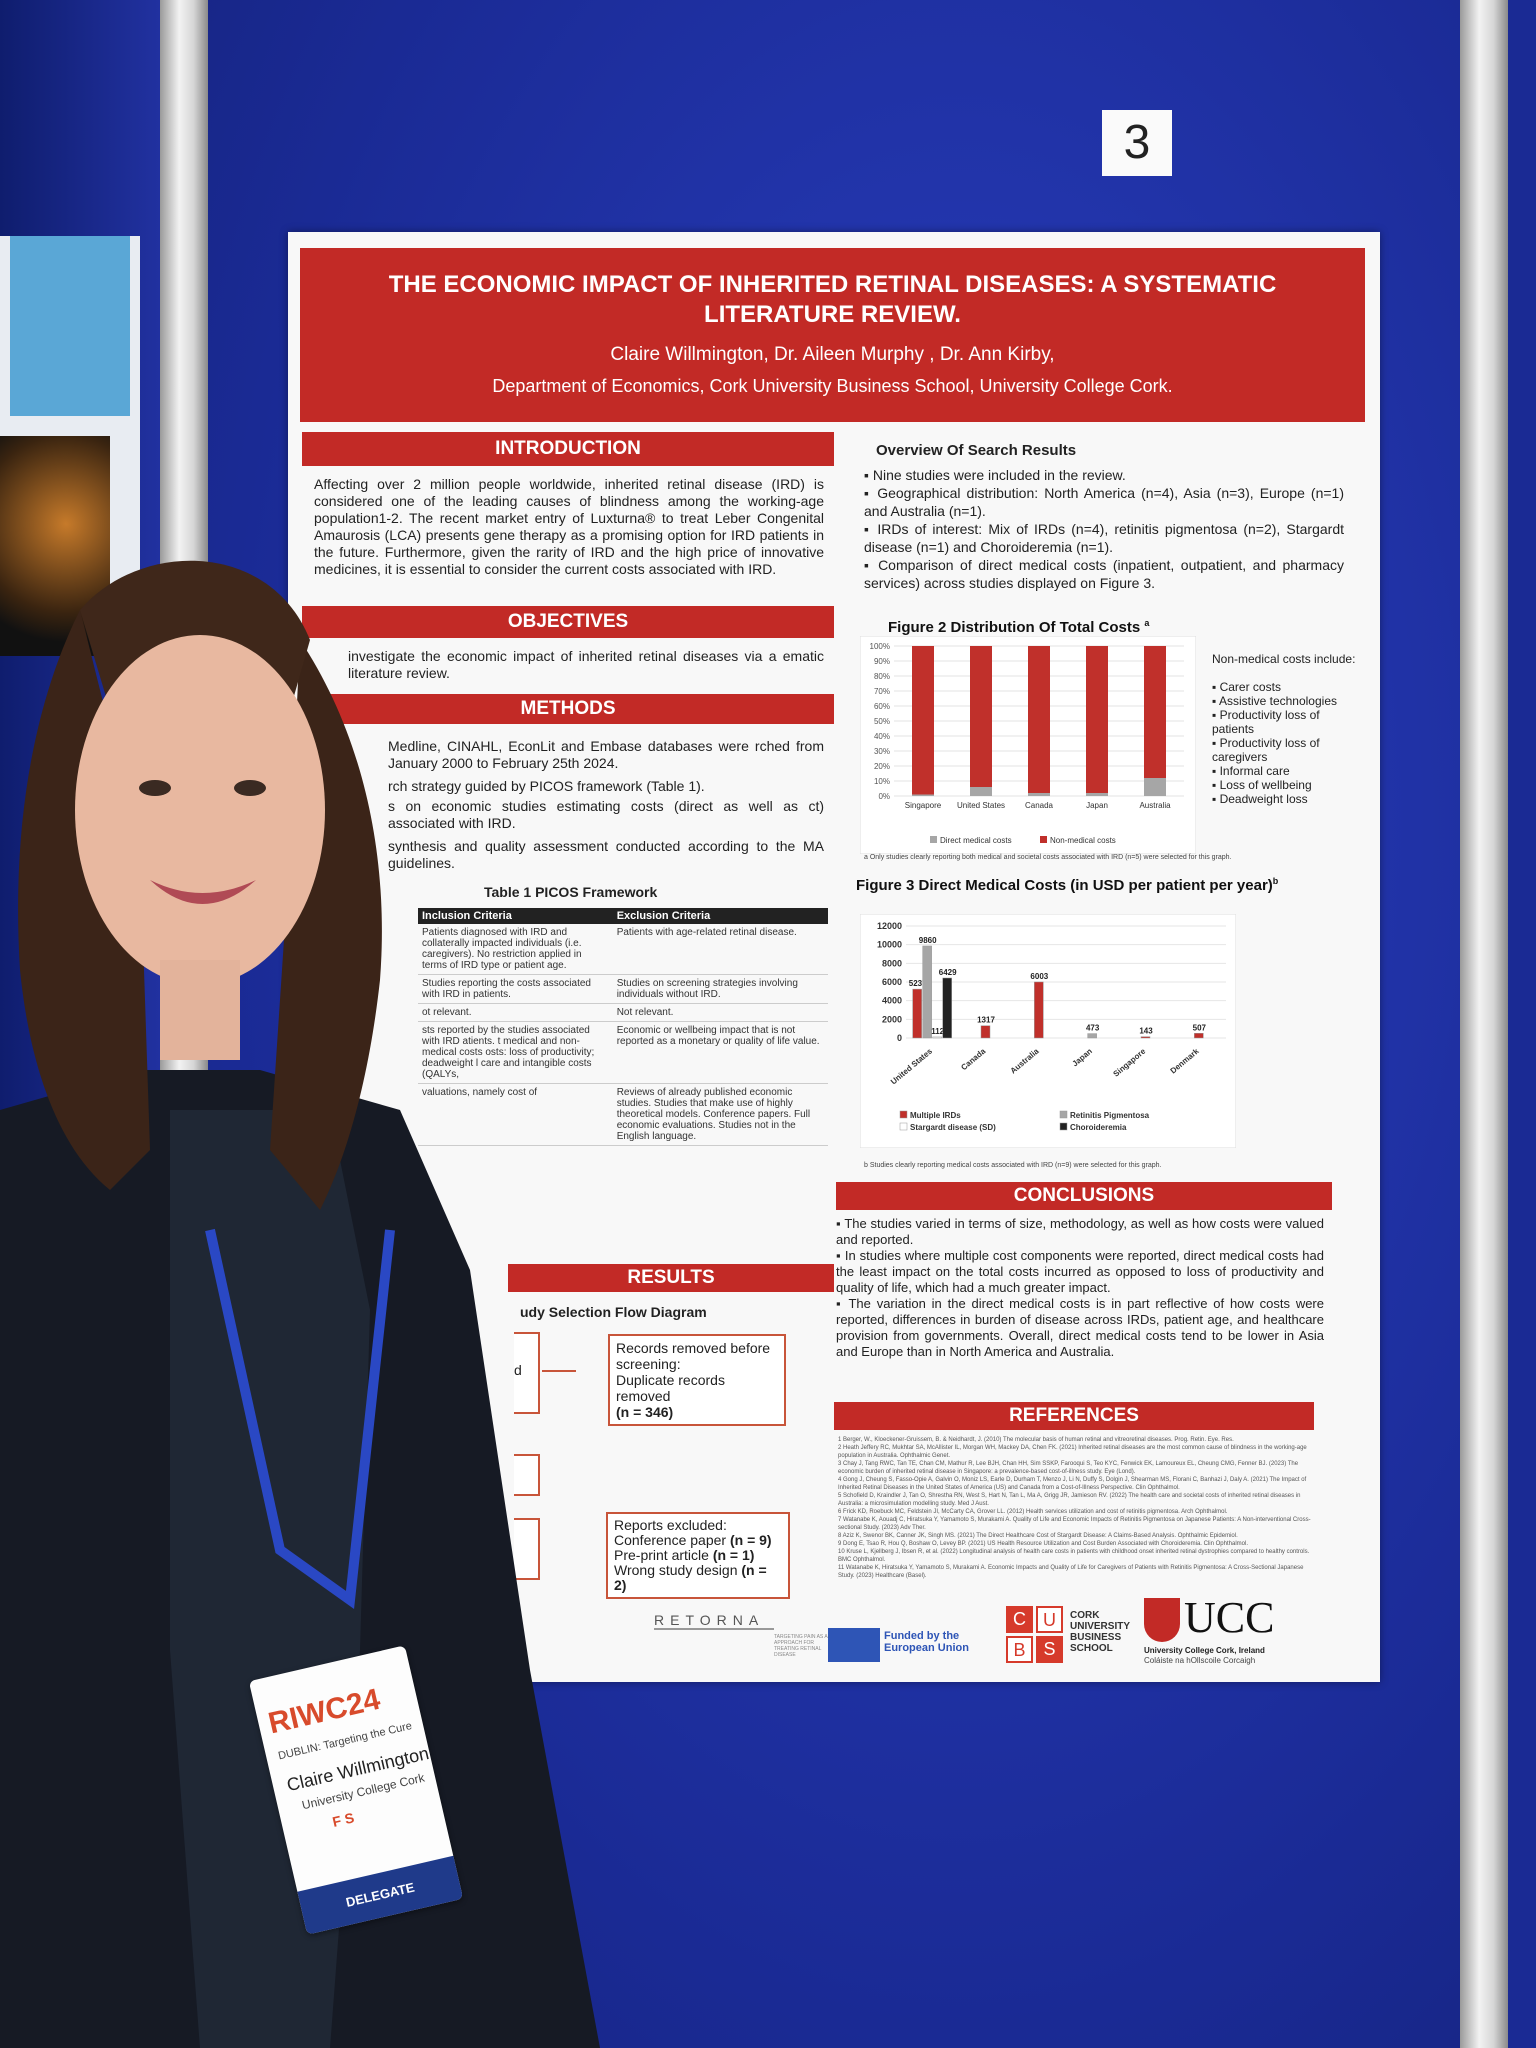  Describe the element at coordinates (1074, 1416) in the screenshot. I see `references-heading: REFERENCES` at that location.